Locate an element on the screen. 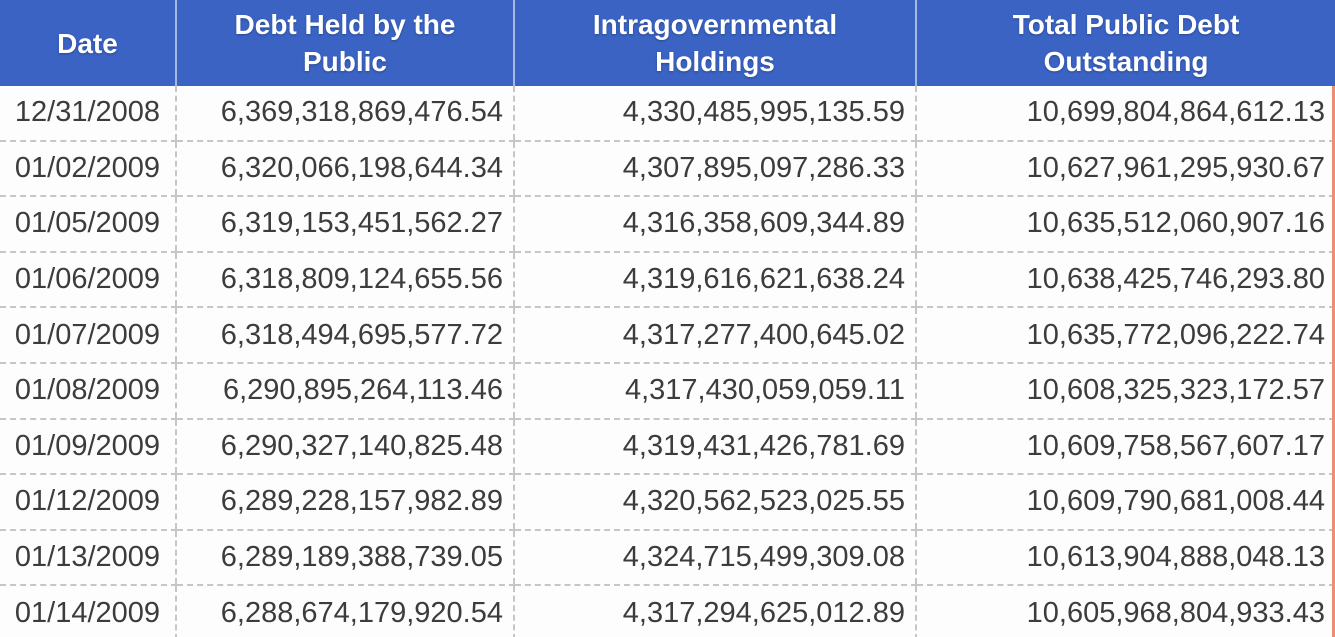 This screenshot has width=1335, height=637. date-cell: 12/31/2008 is located at coordinates (88, 114).